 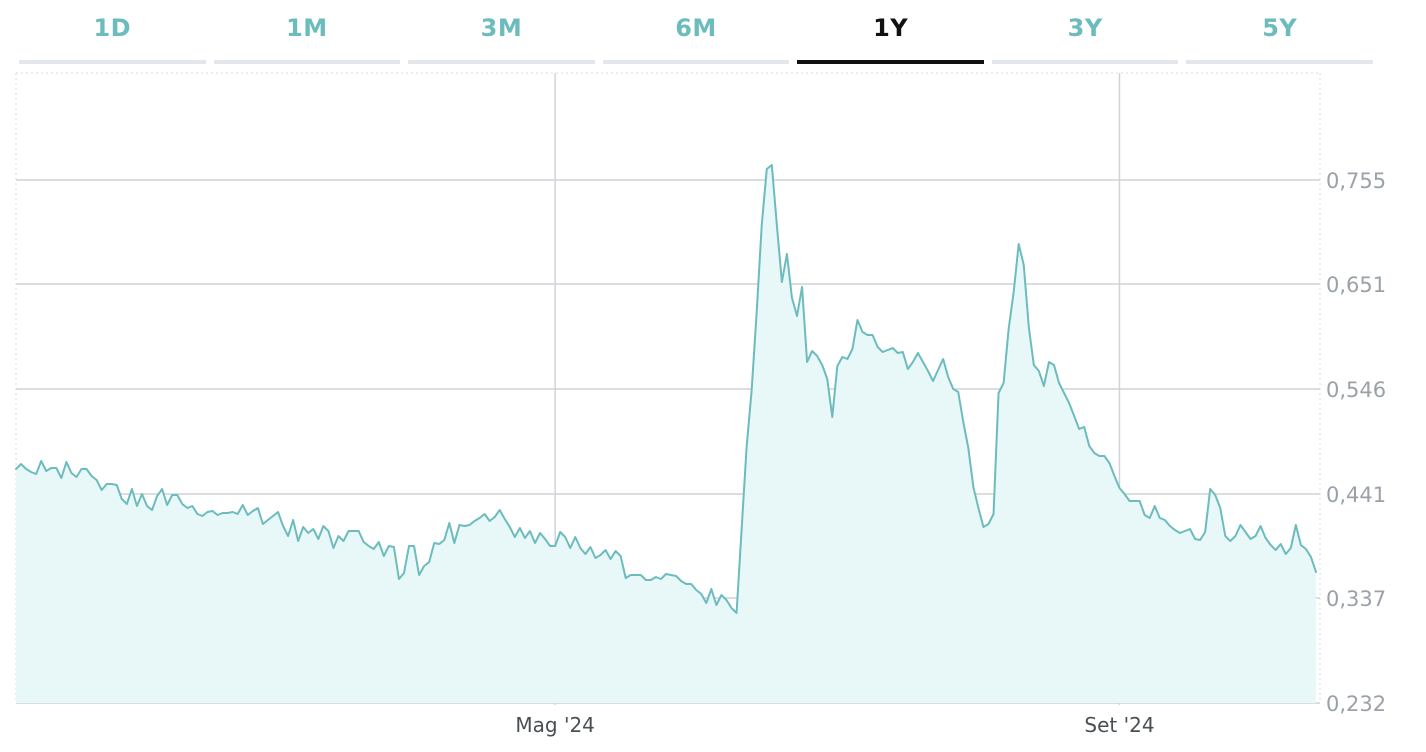 What do you see at coordinates (1356, 285) in the screenshot?
I see `y-tick-label: 0,651` at bounding box center [1356, 285].